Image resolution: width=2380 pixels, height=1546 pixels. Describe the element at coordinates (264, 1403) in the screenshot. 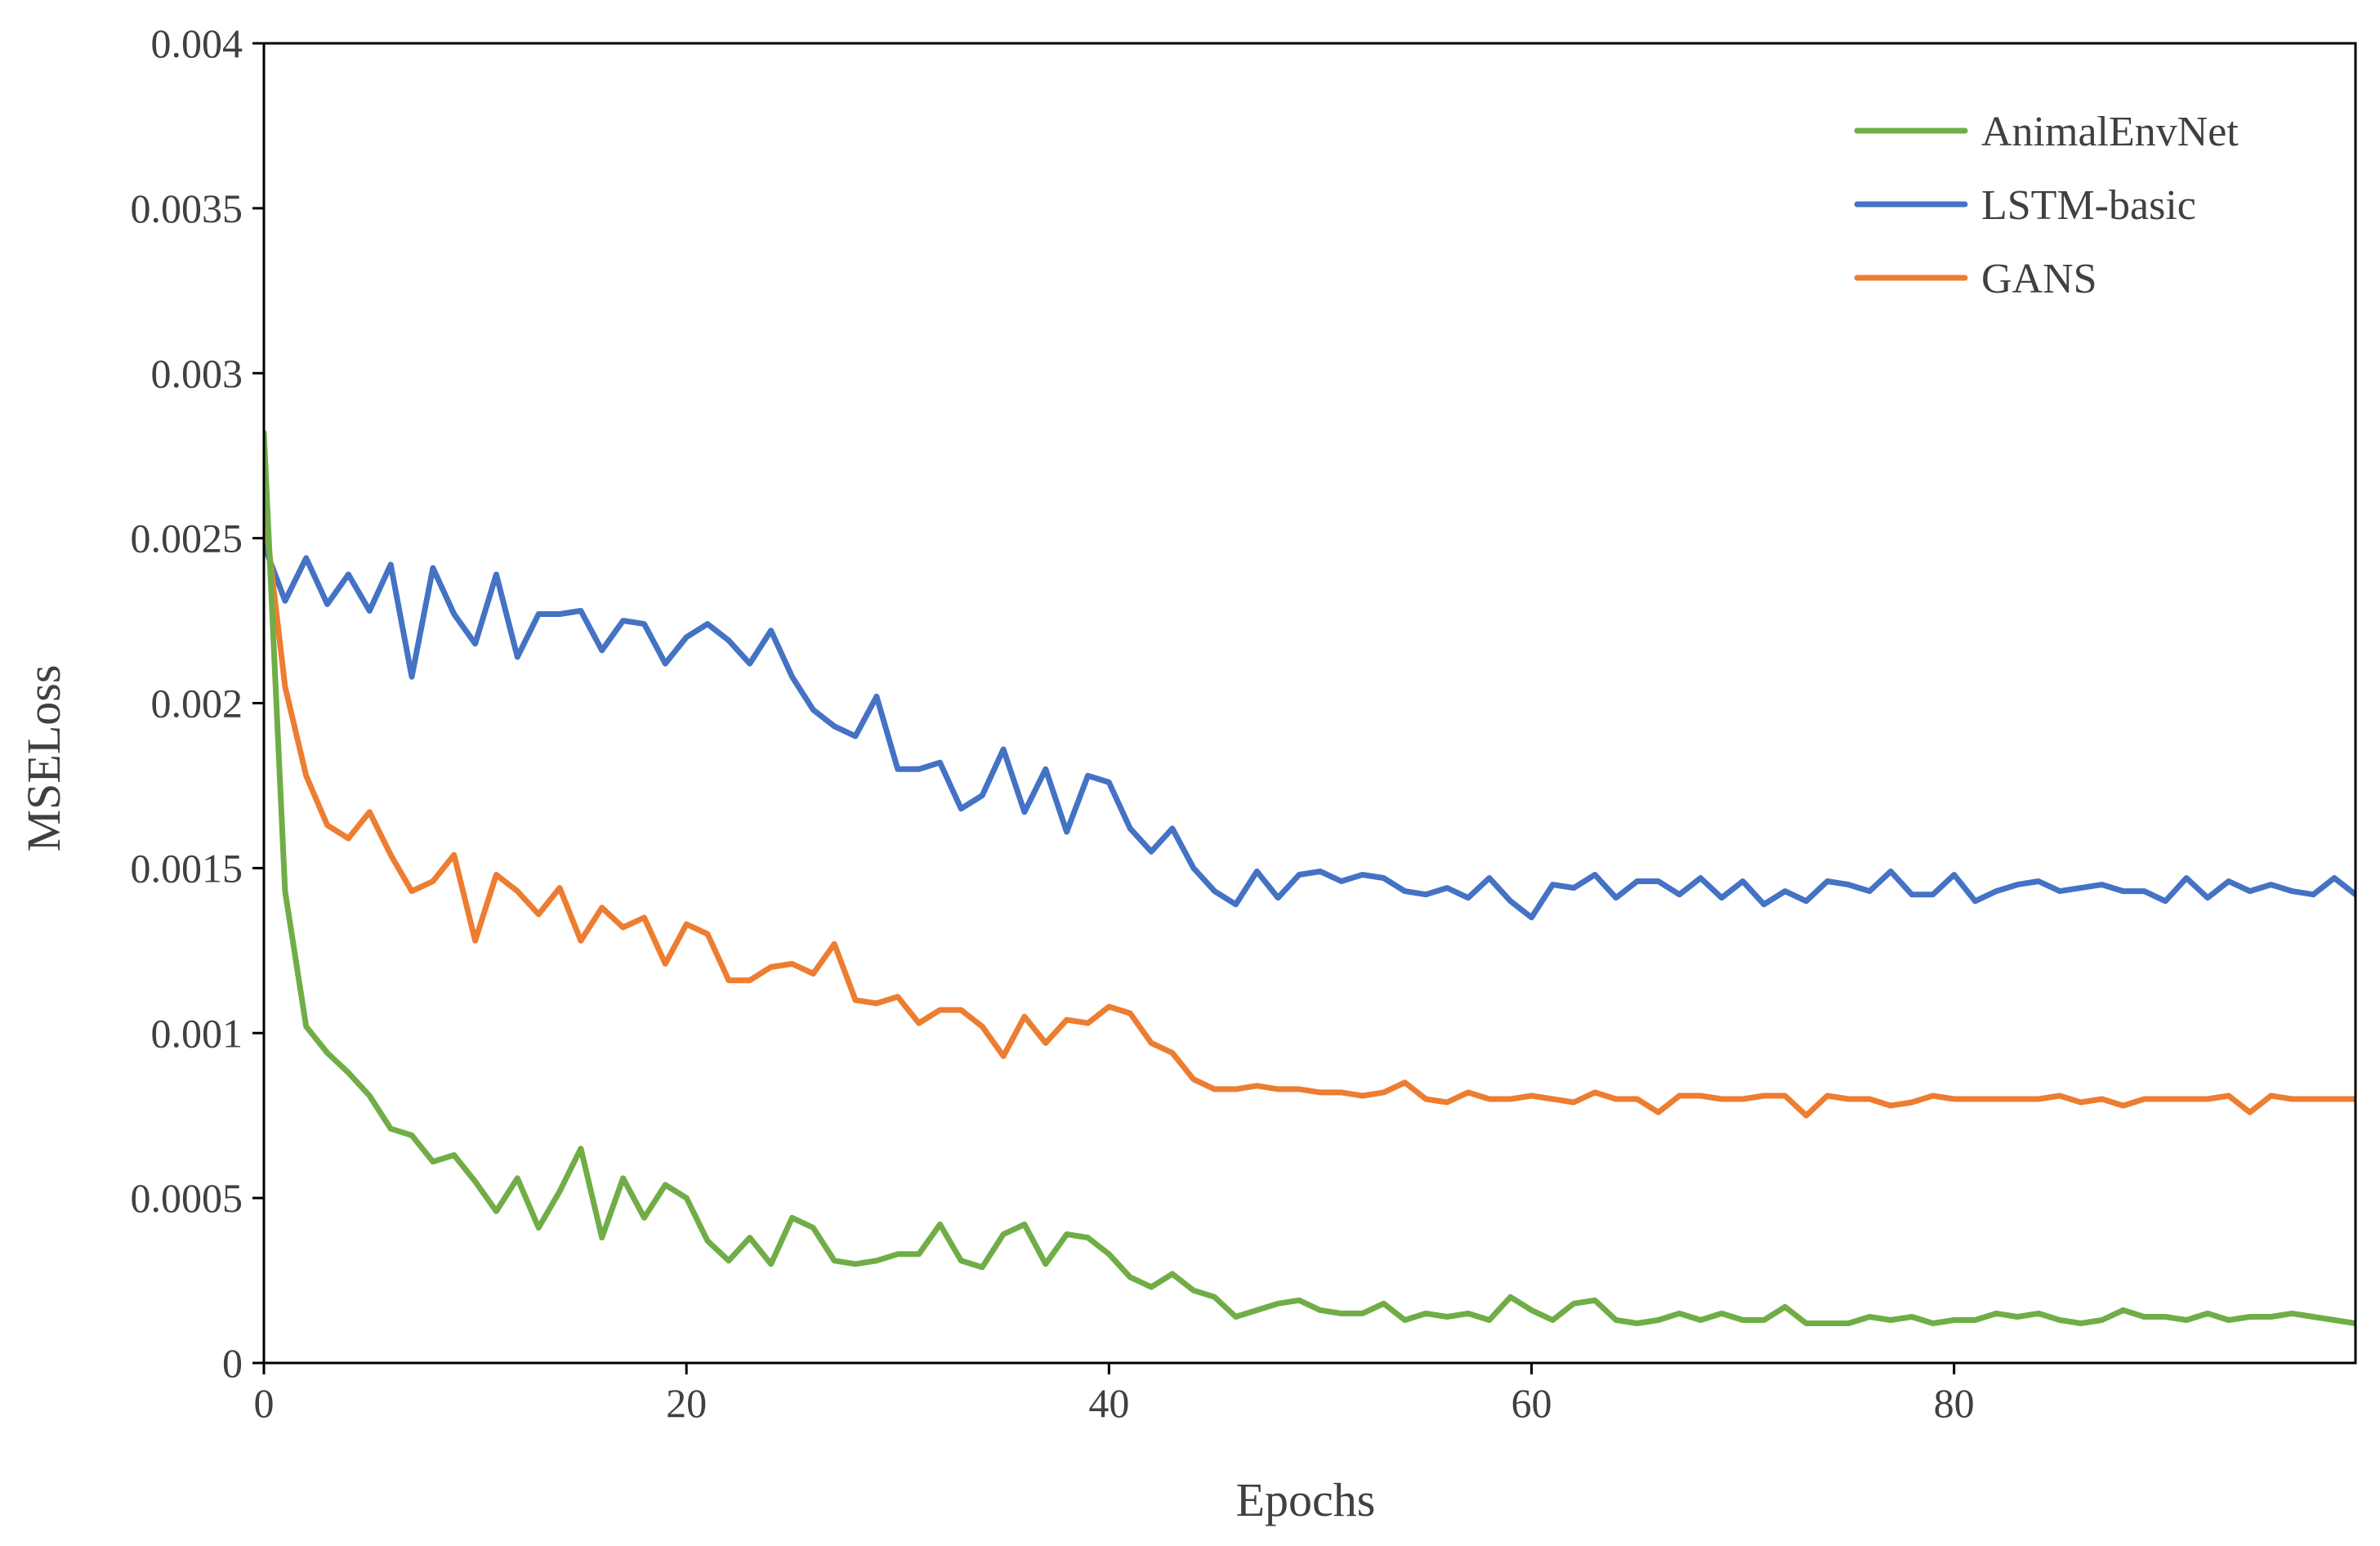

I see `x-tick-label: 0` at that location.